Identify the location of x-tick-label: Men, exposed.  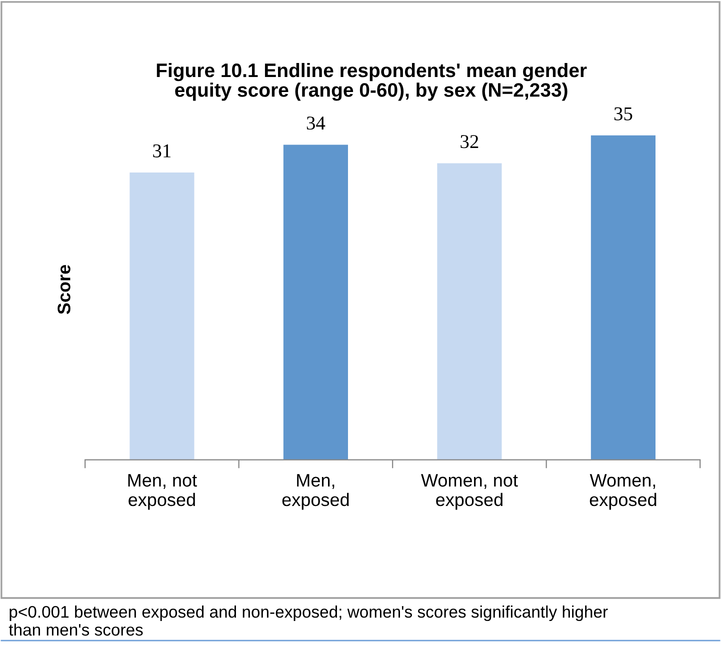
(315, 492).